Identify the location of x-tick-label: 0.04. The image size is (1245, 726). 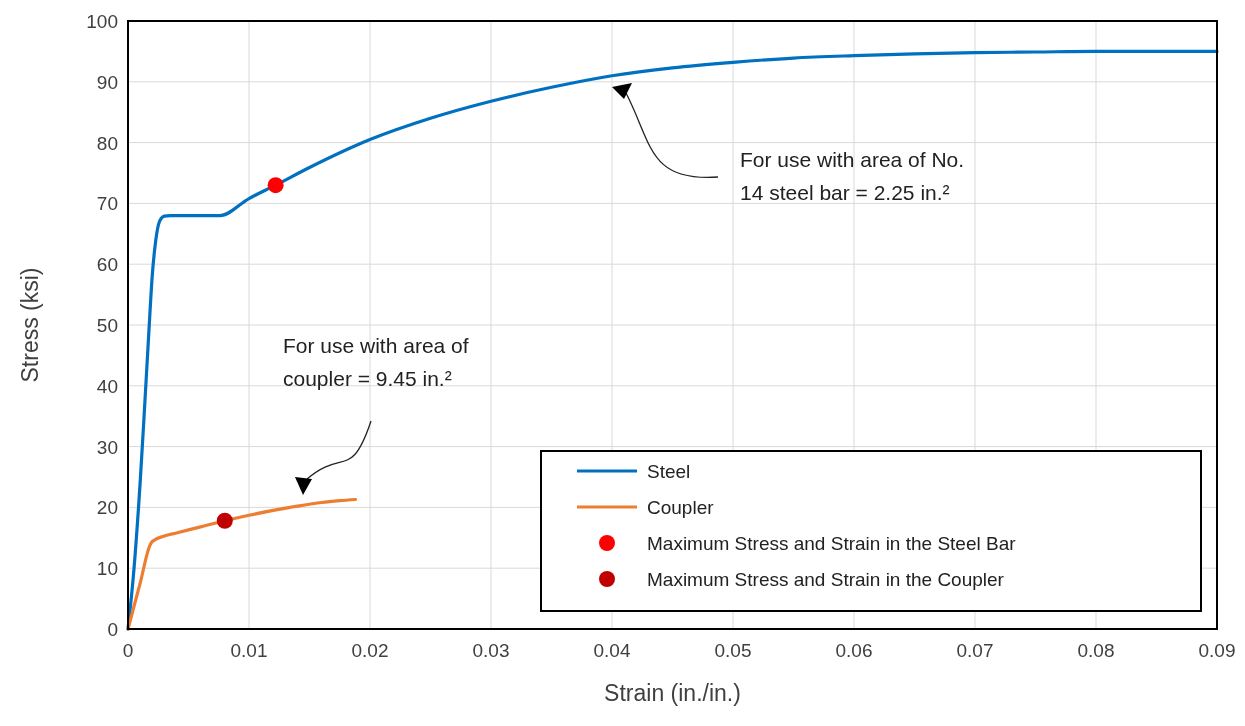
(612, 650).